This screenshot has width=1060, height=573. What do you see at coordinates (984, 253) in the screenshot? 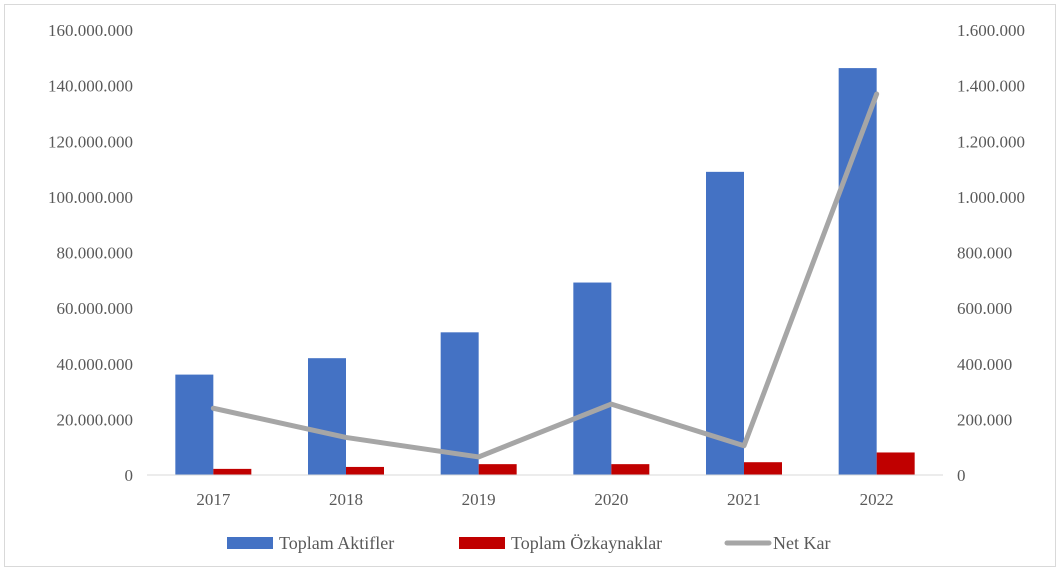
I see `right-axis-tick-label: 800.000` at bounding box center [984, 253].